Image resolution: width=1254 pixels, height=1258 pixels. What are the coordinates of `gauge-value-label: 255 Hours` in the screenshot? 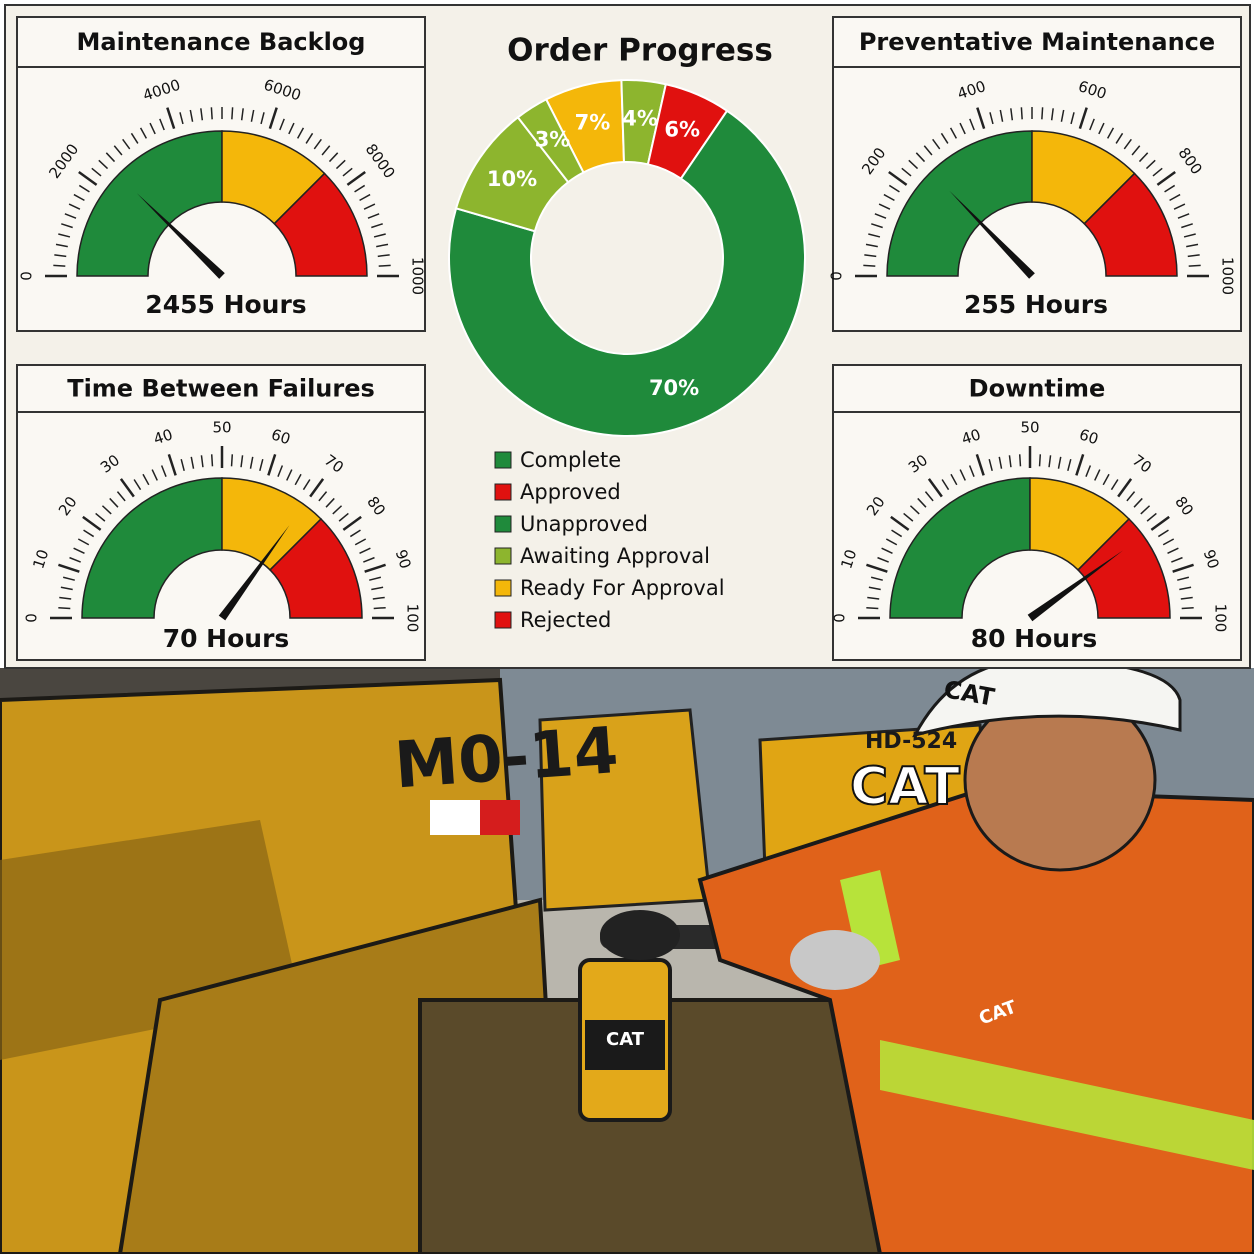 It's located at (1036, 304).